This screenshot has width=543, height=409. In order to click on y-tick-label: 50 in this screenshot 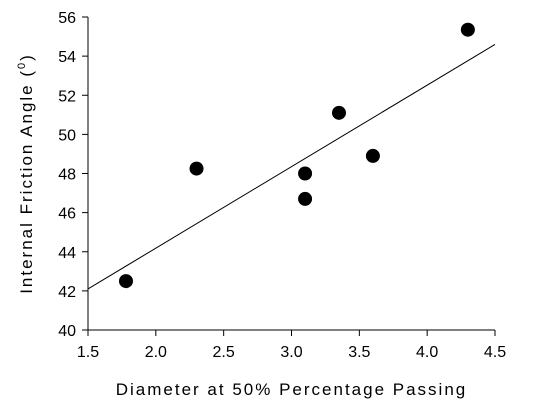, I will do `click(67, 135)`.